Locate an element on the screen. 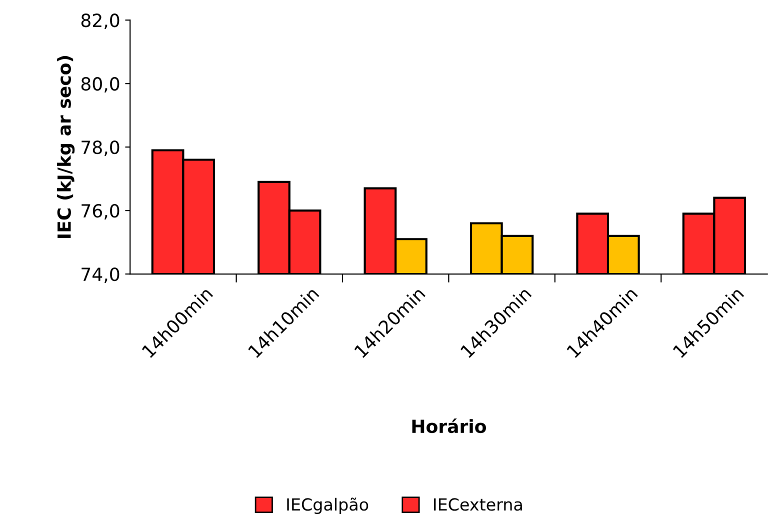 Image resolution: width=779 pixels, height=529 pixels. x-axis-title: Horário is located at coordinates (449, 426).